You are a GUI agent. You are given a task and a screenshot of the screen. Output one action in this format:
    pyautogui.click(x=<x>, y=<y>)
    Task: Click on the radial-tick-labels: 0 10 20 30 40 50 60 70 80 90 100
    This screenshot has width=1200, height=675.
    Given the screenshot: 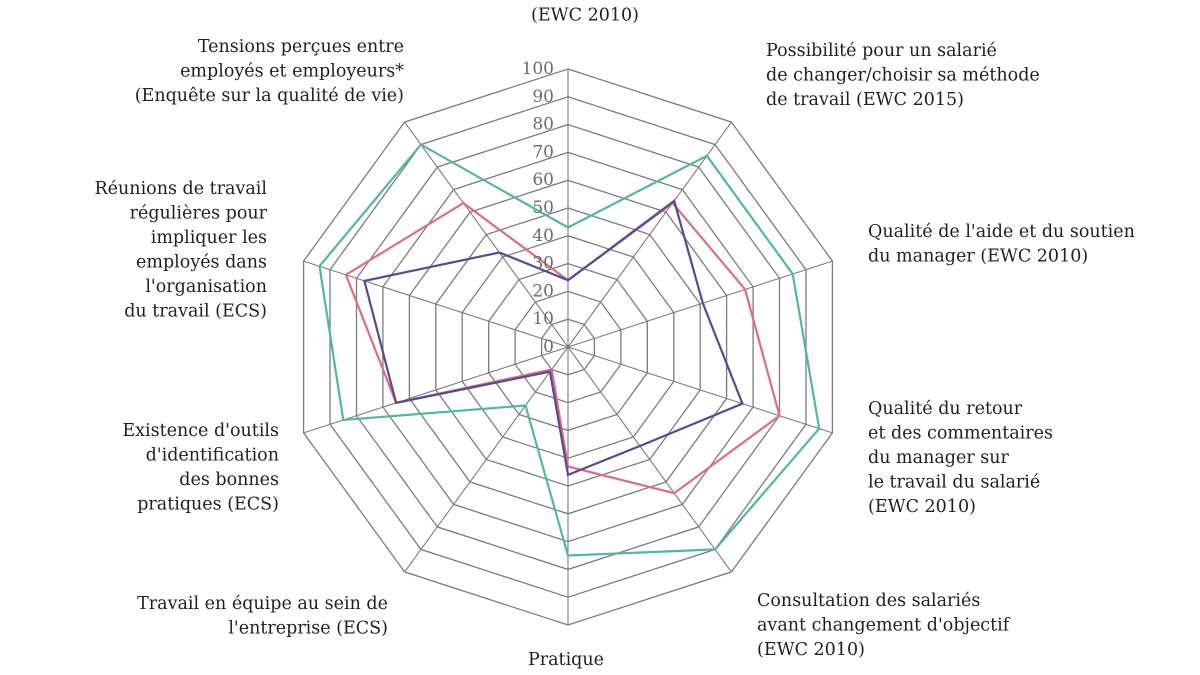 What is the action you would take?
    pyautogui.click(x=538, y=208)
    